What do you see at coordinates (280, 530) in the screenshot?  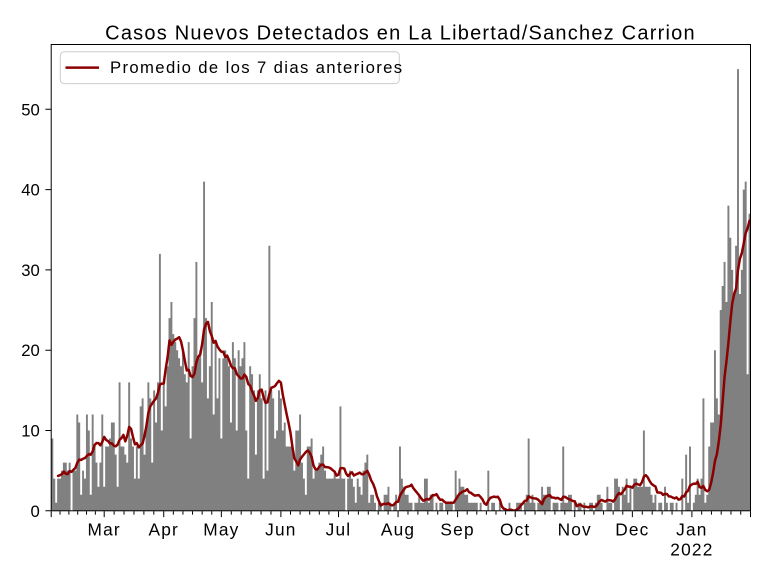 I see `svg-text: Jun` at bounding box center [280, 530].